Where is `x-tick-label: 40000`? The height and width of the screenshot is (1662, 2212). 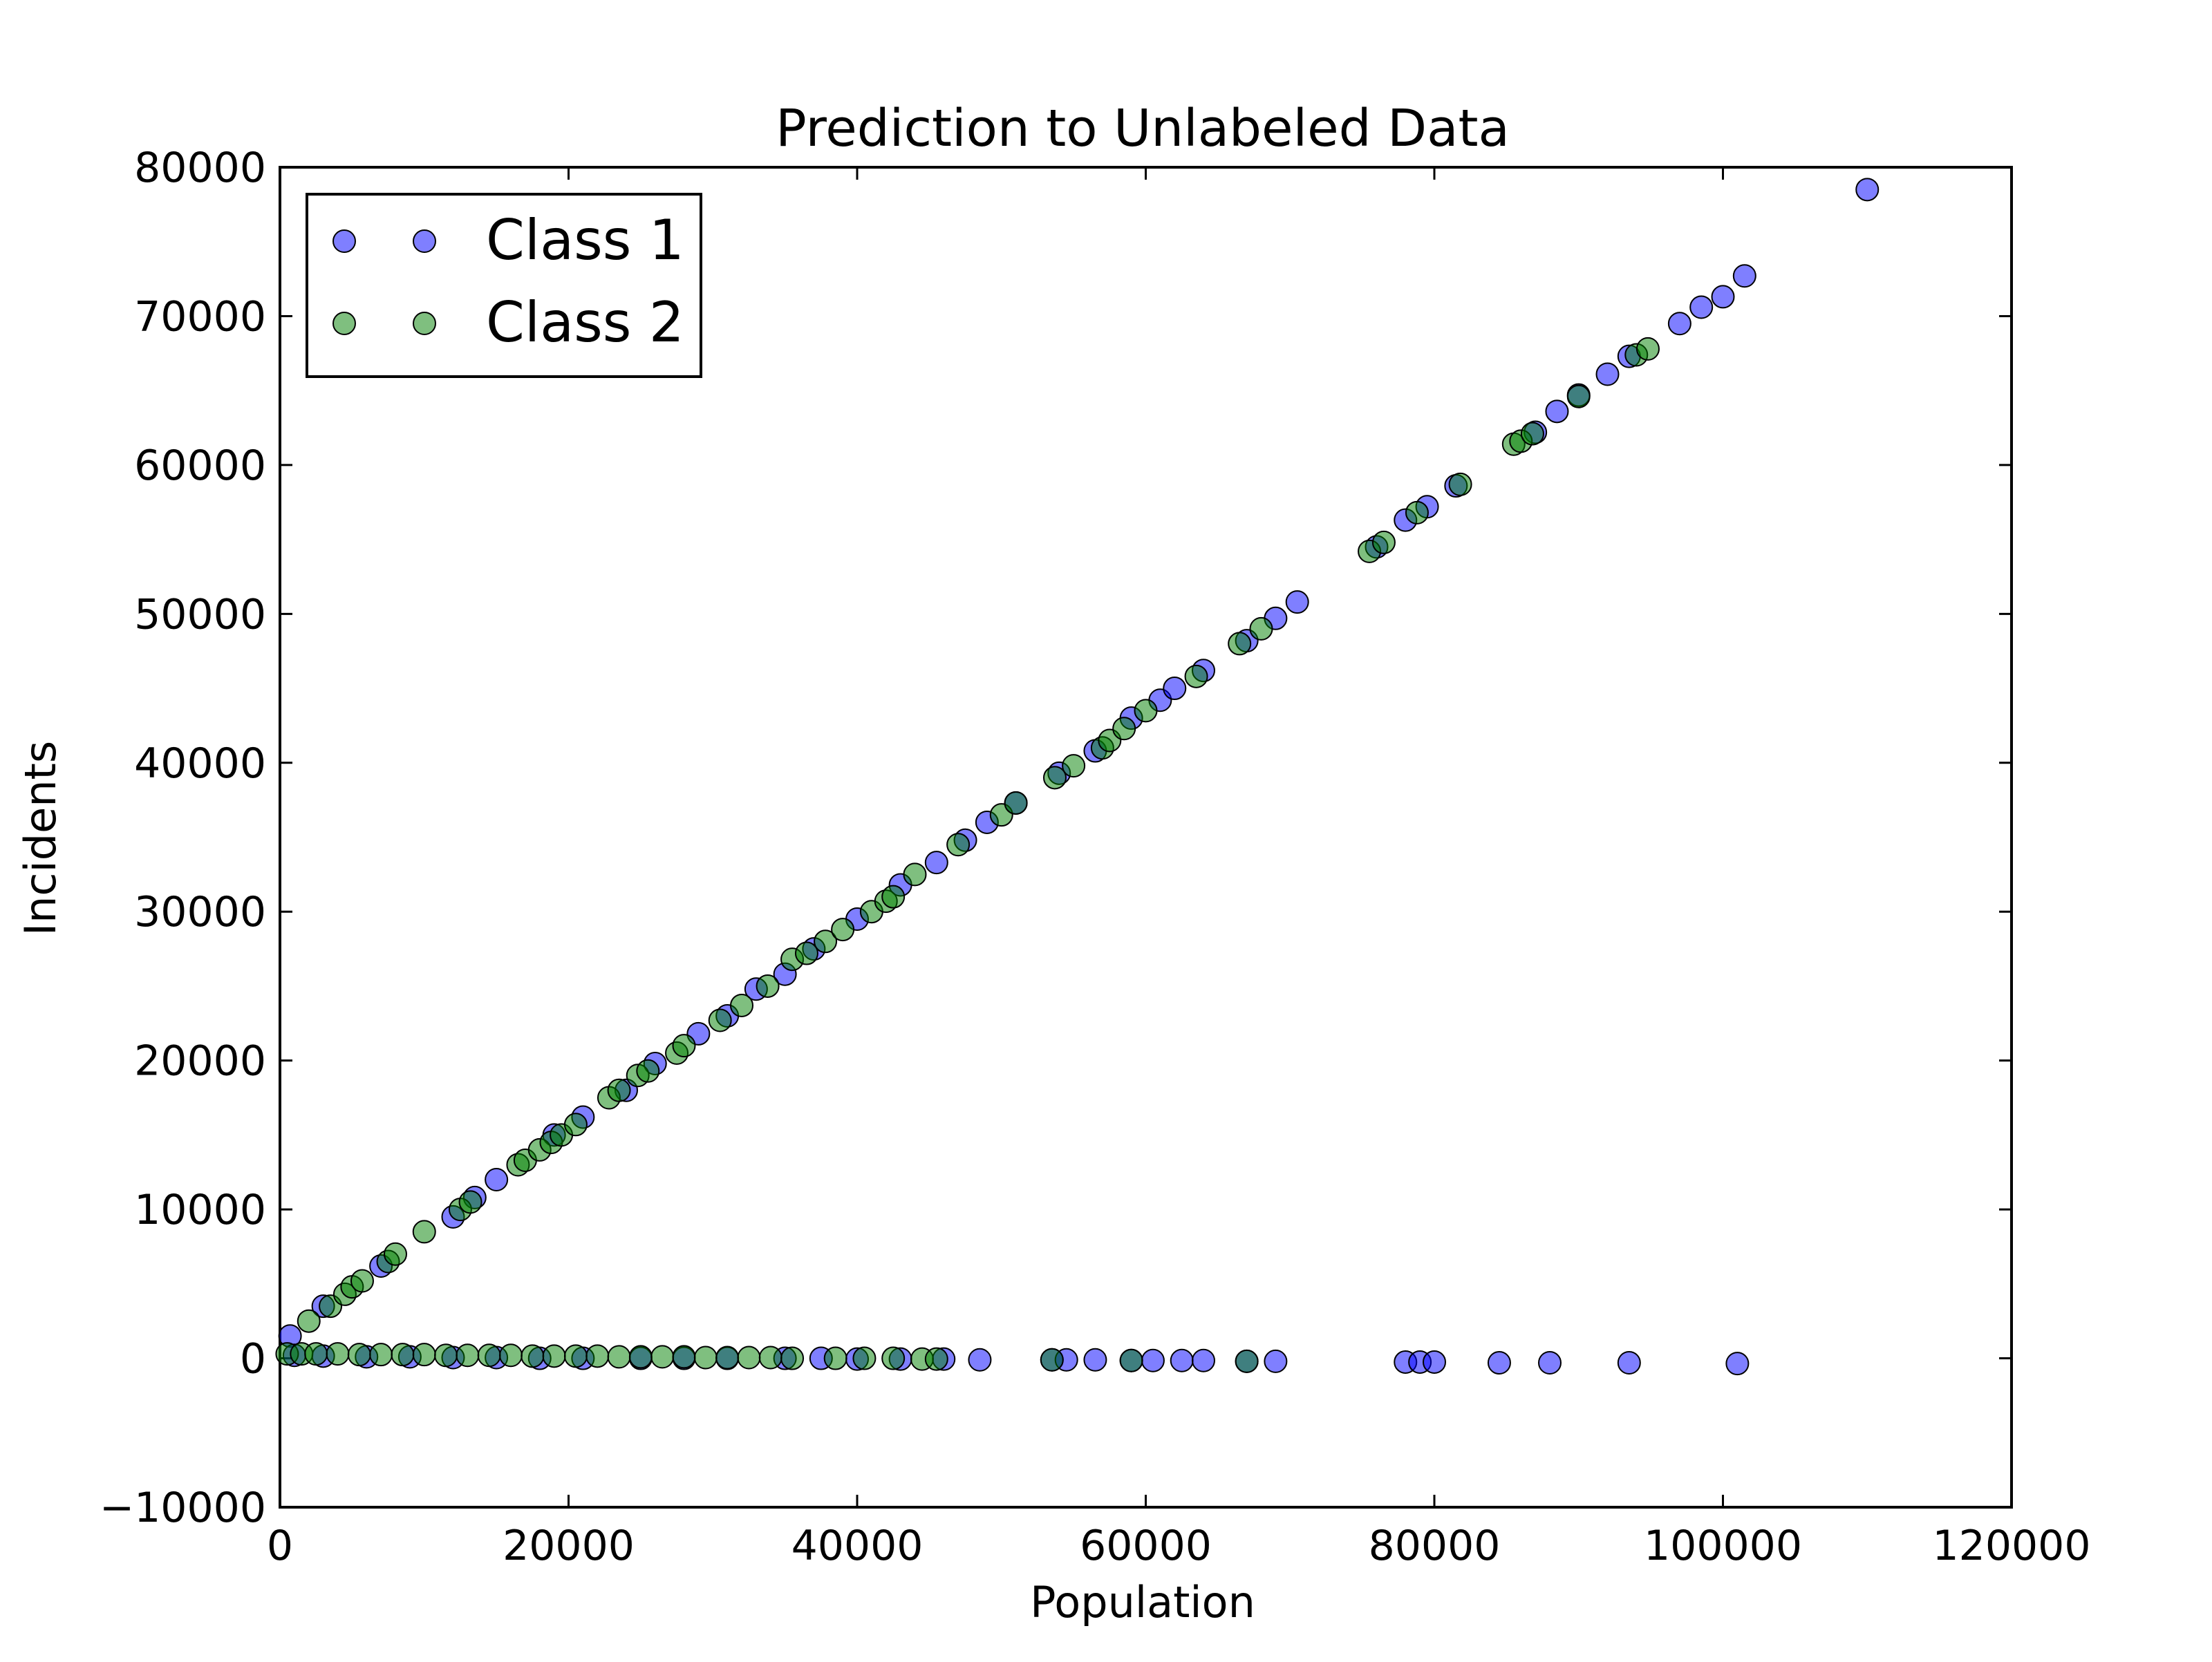
x-tick-label: 40000 is located at coordinates (857, 1546).